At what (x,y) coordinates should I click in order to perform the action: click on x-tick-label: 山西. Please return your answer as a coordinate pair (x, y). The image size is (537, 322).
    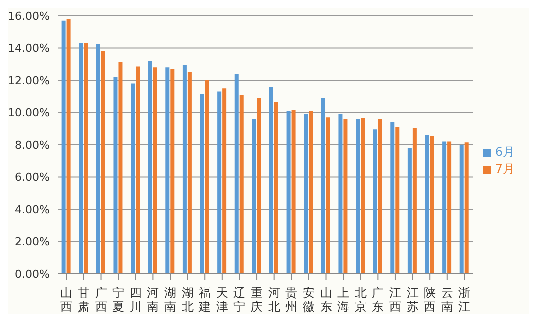
    Looking at the image, I should click on (66, 300).